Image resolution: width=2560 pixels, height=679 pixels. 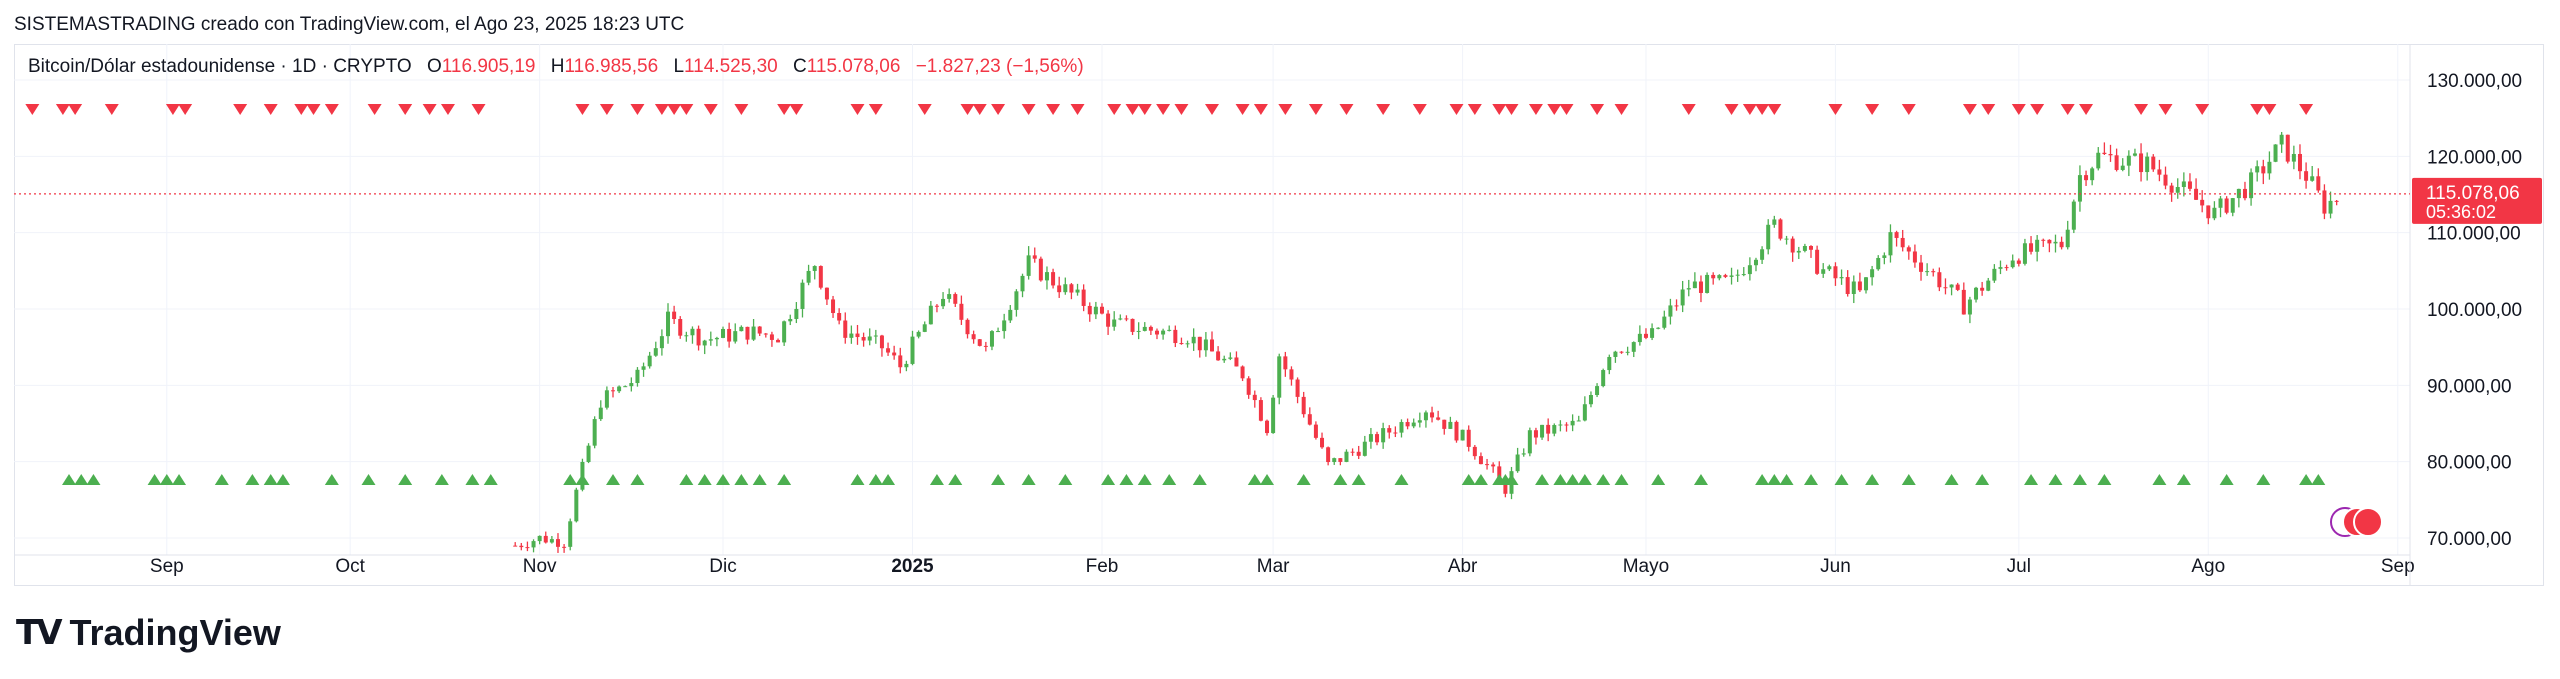 I want to click on x-tick-label: Oct, so click(x=350, y=566).